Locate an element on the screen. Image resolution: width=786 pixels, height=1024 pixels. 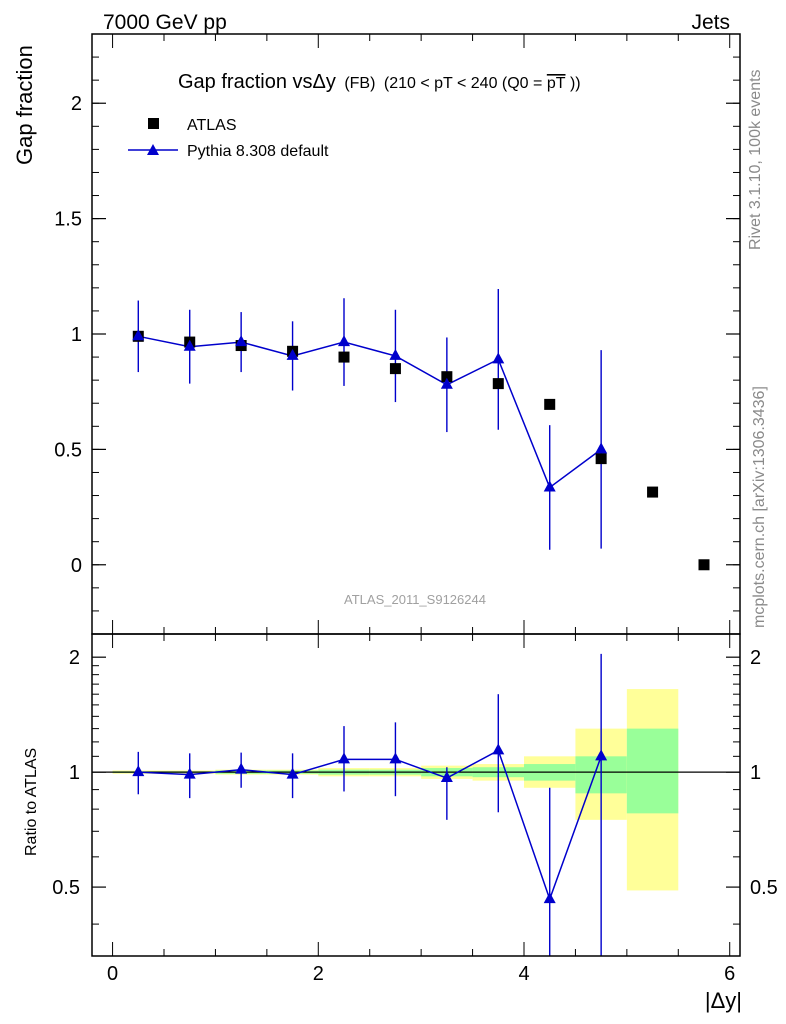
bottom-ylabel: Ratio to ATLAS is located at coordinates (31, 802).